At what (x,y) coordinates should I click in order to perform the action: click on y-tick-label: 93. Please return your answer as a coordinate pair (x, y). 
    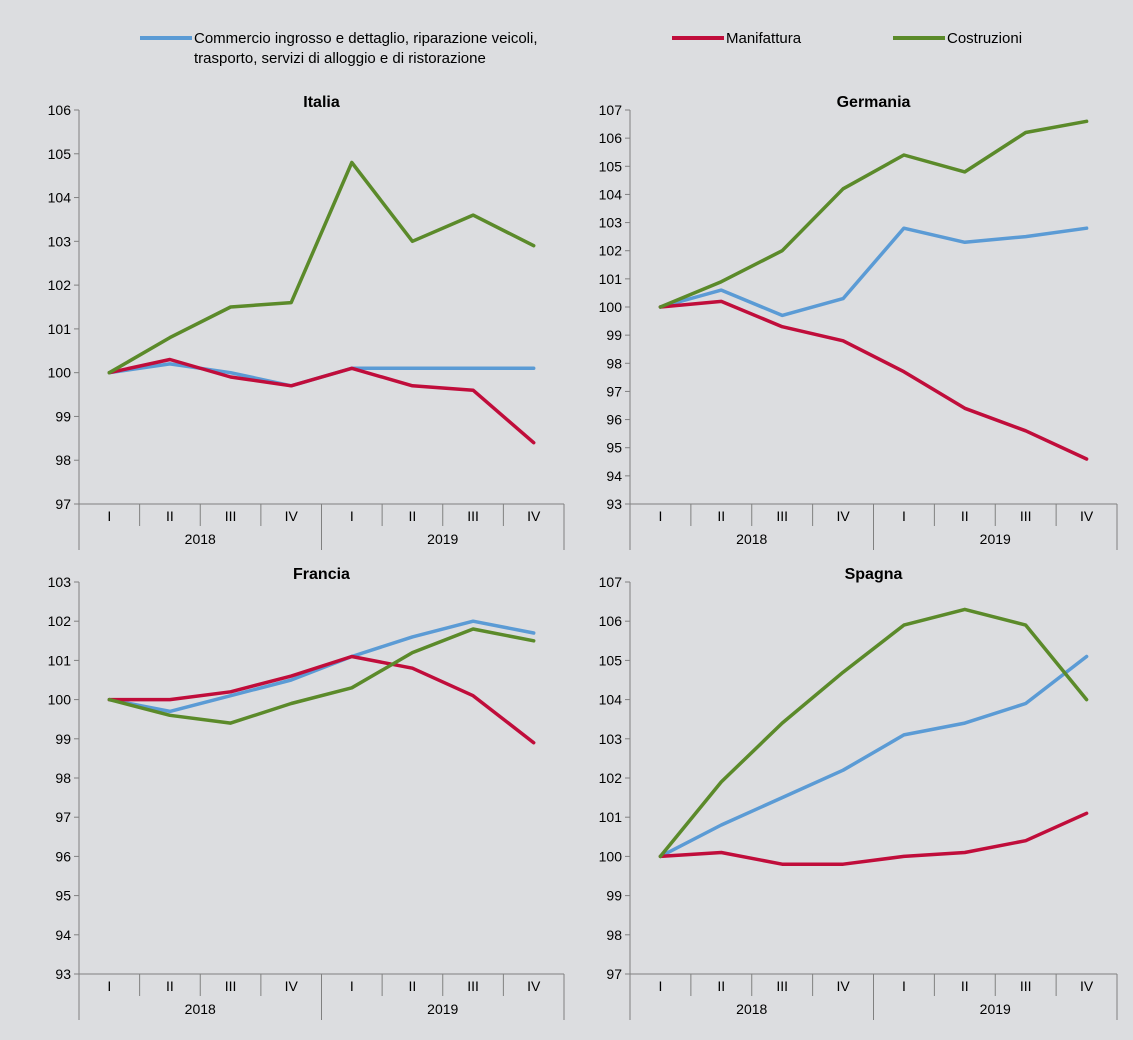
    Looking at the image, I should click on (63, 974).